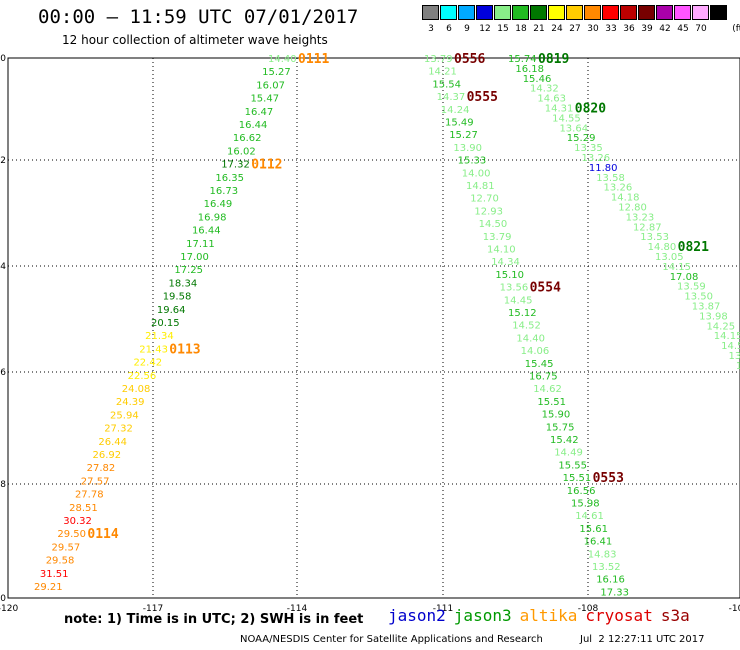 The height and width of the screenshot is (650, 740). Describe the element at coordinates (101, 468) in the screenshot. I see `swh-value: 27.82` at that location.